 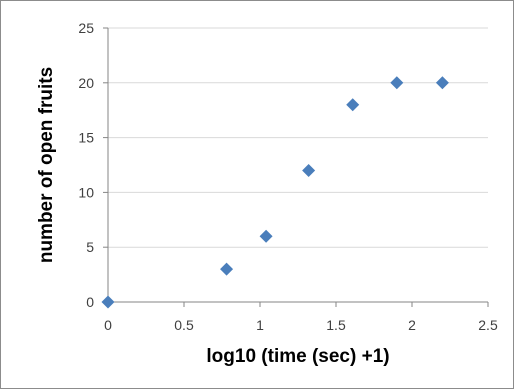 I want to click on y-tick-label-20: 20, so click(x=86, y=83).